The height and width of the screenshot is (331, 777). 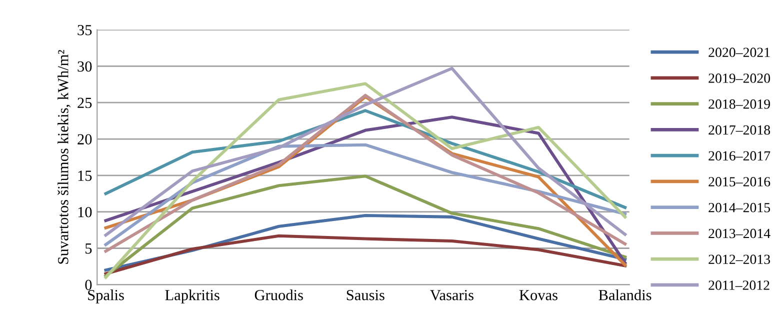 What do you see at coordinates (739, 233) in the screenshot?
I see `legend-label: 2013–2014` at bounding box center [739, 233].